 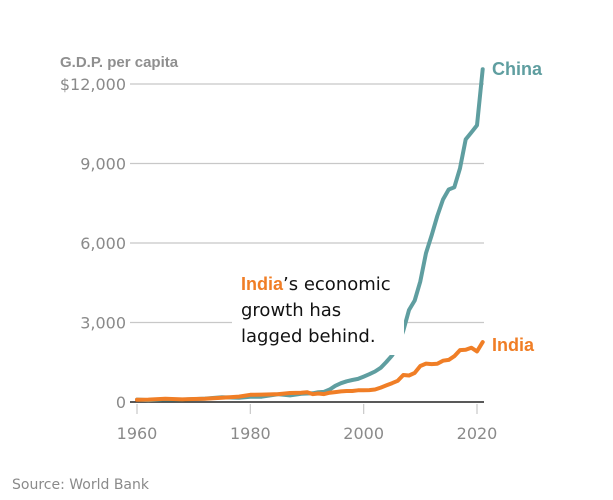 What do you see at coordinates (337, 284) in the screenshot?
I see `annotation-rest: ’s economic` at bounding box center [337, 284].